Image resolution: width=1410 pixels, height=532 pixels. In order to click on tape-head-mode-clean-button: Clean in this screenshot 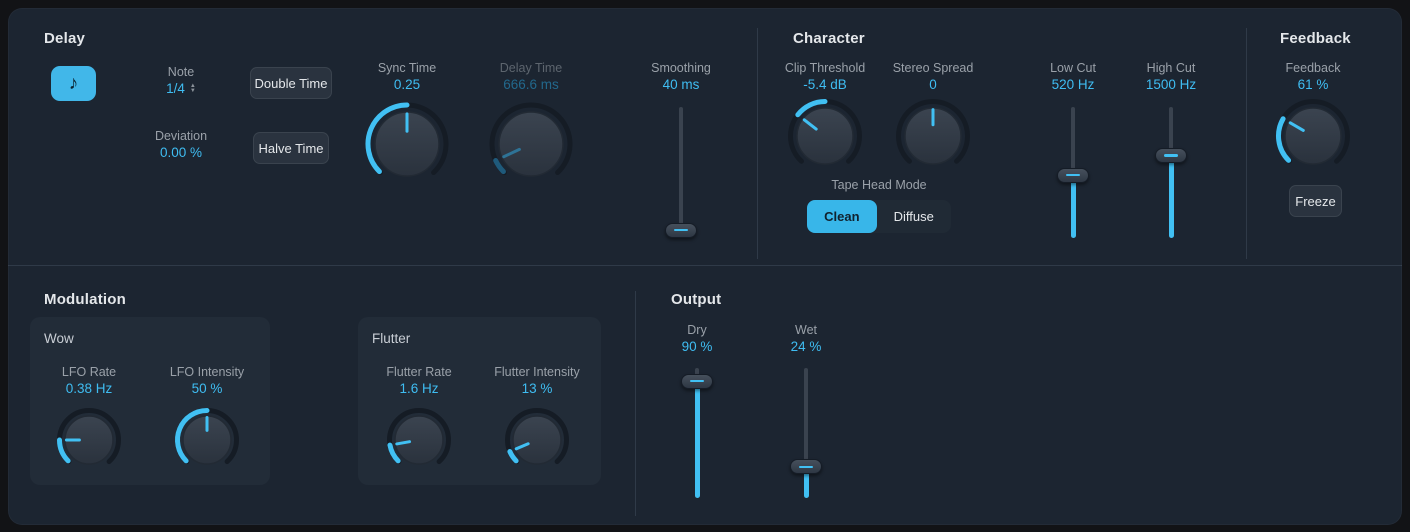, I will do `click(842, 216)`.